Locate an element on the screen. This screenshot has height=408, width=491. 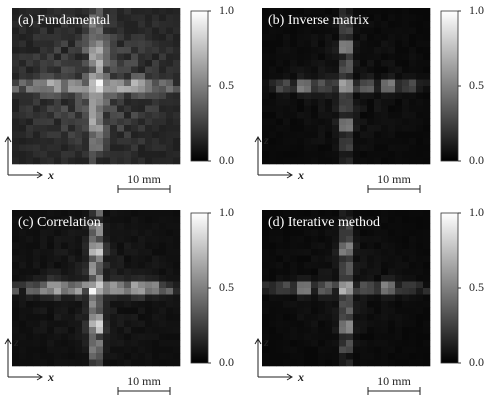
colorbar-tick-label: 1.0 is located at coordinates (226, 212).